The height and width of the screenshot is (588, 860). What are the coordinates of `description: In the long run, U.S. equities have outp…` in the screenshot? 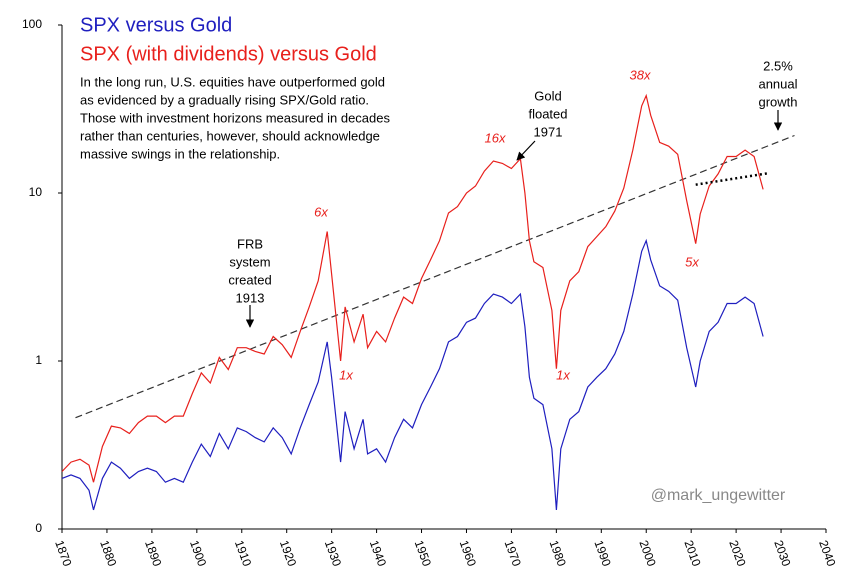 It's located at (232, 81).